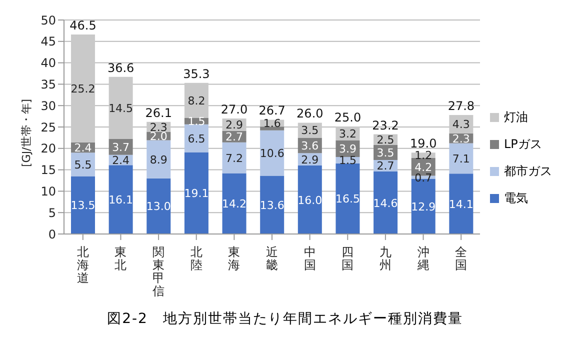 Image resolution: width=570 pixels, height=338 pixels. Describe the element at coordinates (423, 207) in the screenshot. I see `data-label: 12.9` at that location.